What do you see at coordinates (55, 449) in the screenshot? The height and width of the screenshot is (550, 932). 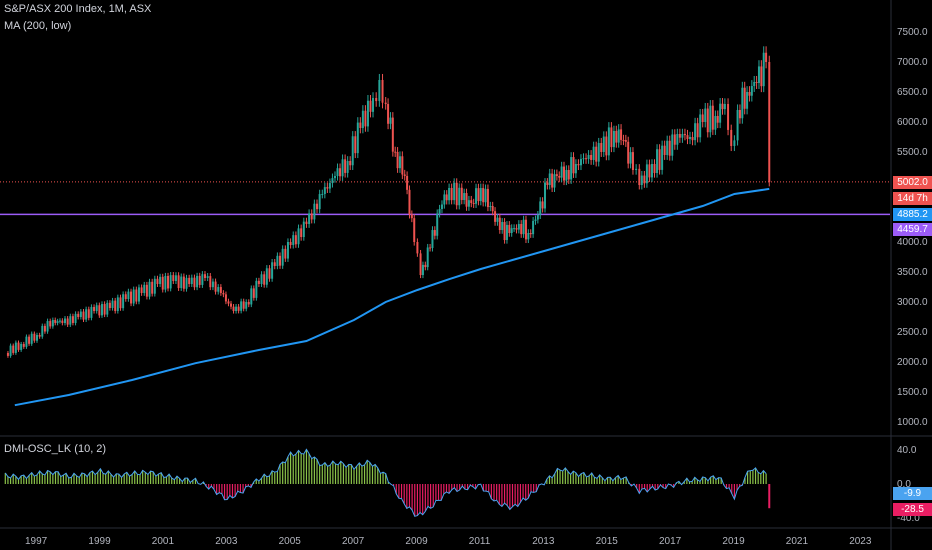 I see `oscillator-label: DMI-OSC_LK (10, 2)` at bounding box center [55, 449].